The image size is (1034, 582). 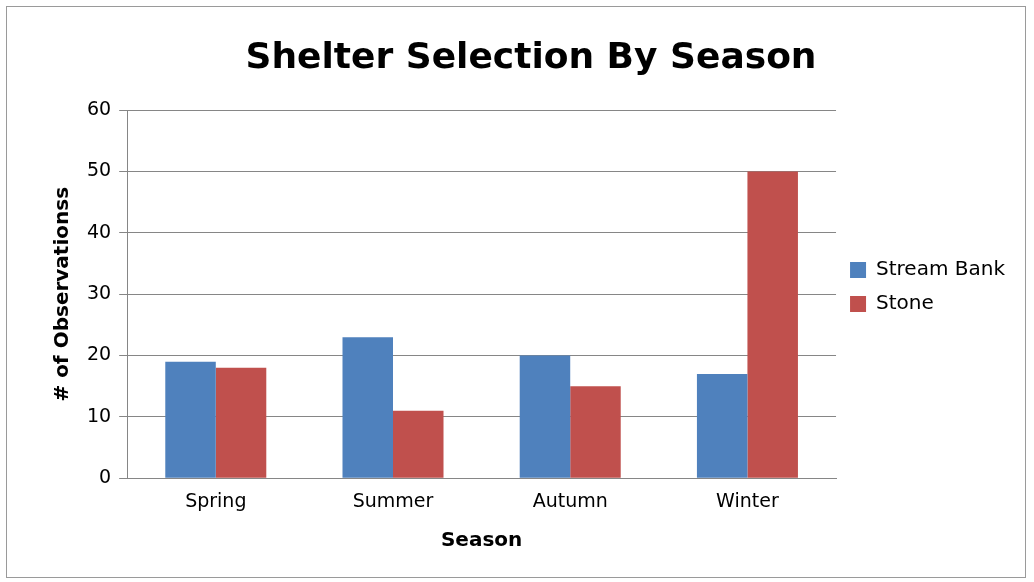 What do you see at coordinates (216, 499) in the screenshot?
I see `x-tick-label: Spring` at bounding box center [216, 499].